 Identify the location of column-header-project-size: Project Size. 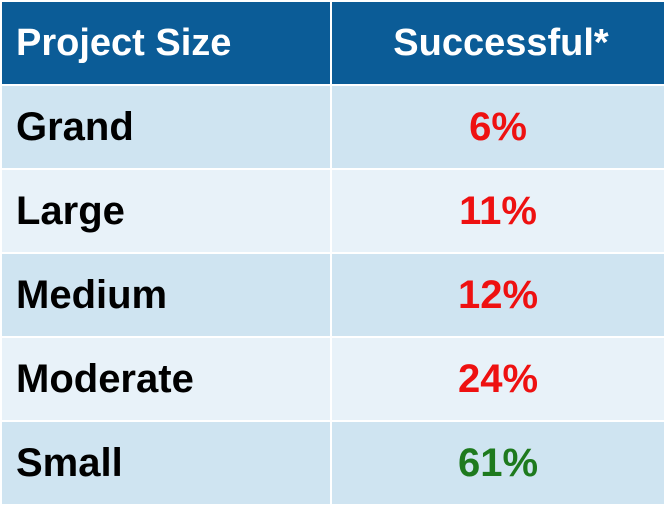
(167, 43).